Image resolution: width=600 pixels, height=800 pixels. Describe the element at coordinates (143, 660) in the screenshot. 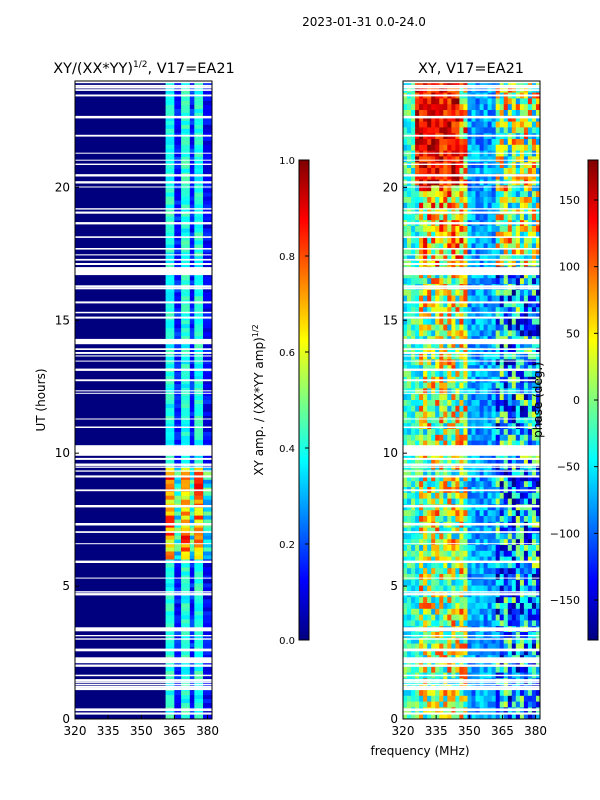

I see `left-data-gap` at that location.